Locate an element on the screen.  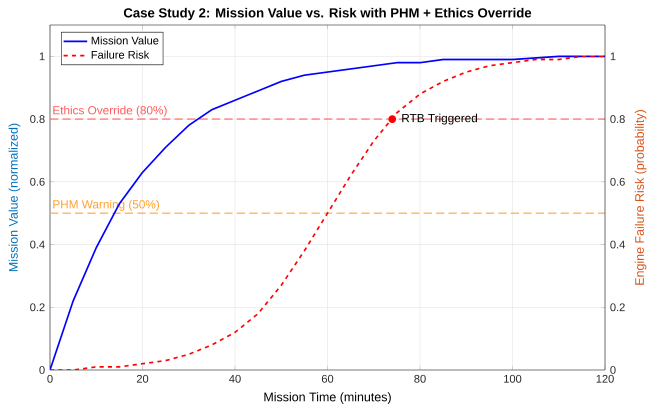
y-axis-title: Mission Value (normalized) is located at coordinates (14, 198).